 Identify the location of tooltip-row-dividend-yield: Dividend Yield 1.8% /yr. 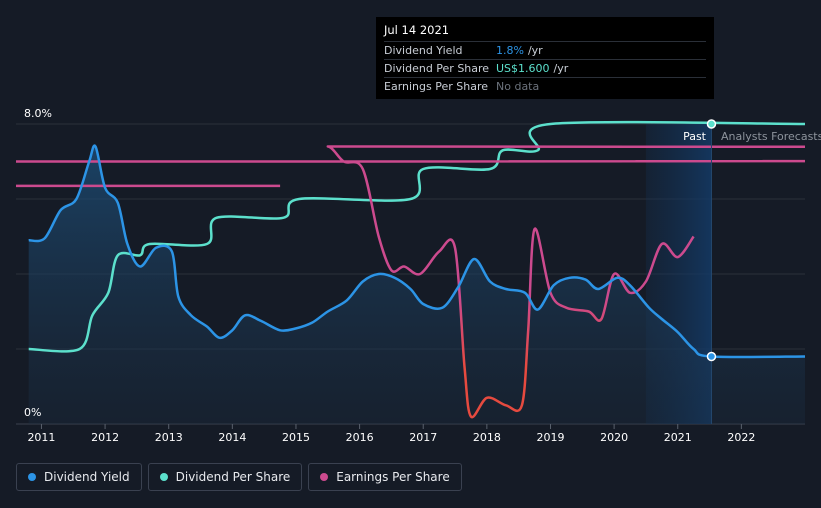
(545, 50).